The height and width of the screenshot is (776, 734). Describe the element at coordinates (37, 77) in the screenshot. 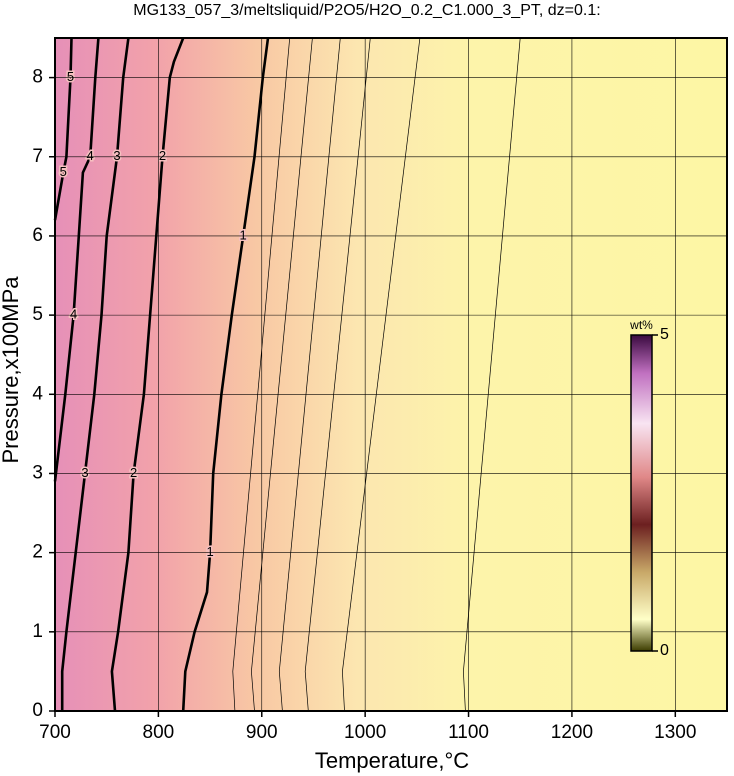

I see `y-tick-label: 8` at that location.